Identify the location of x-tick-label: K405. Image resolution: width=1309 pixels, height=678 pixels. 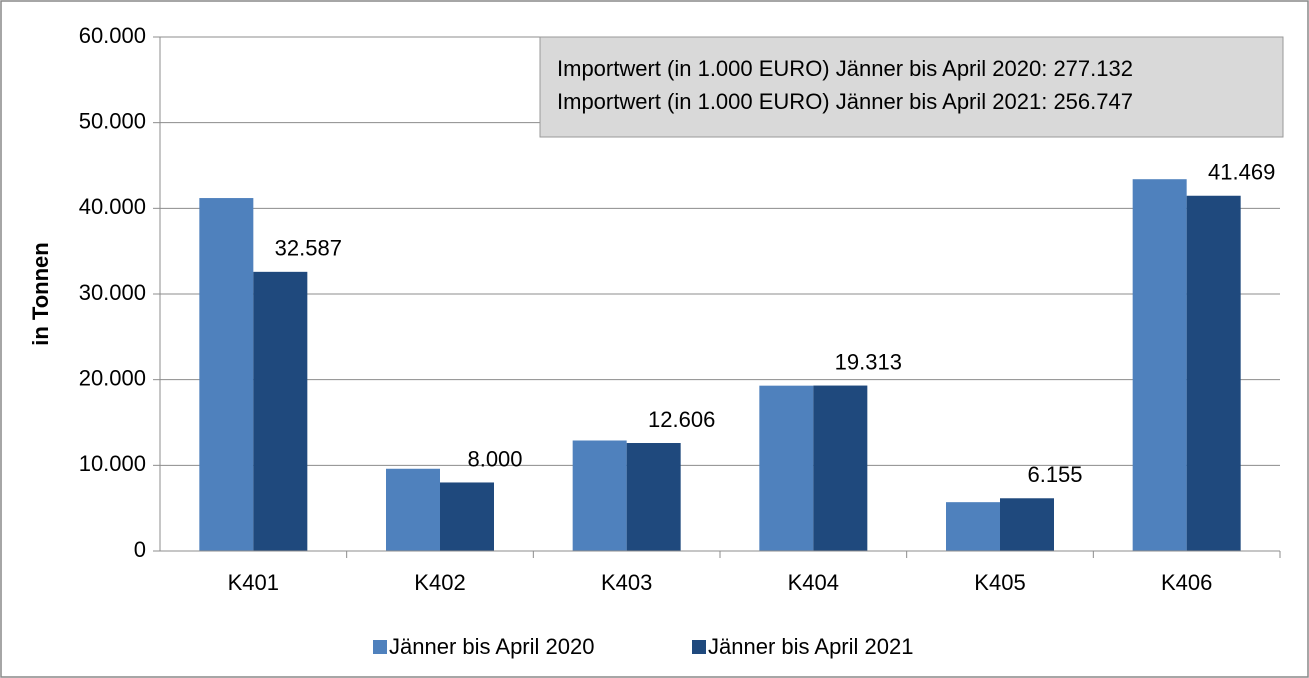
(999, 582).